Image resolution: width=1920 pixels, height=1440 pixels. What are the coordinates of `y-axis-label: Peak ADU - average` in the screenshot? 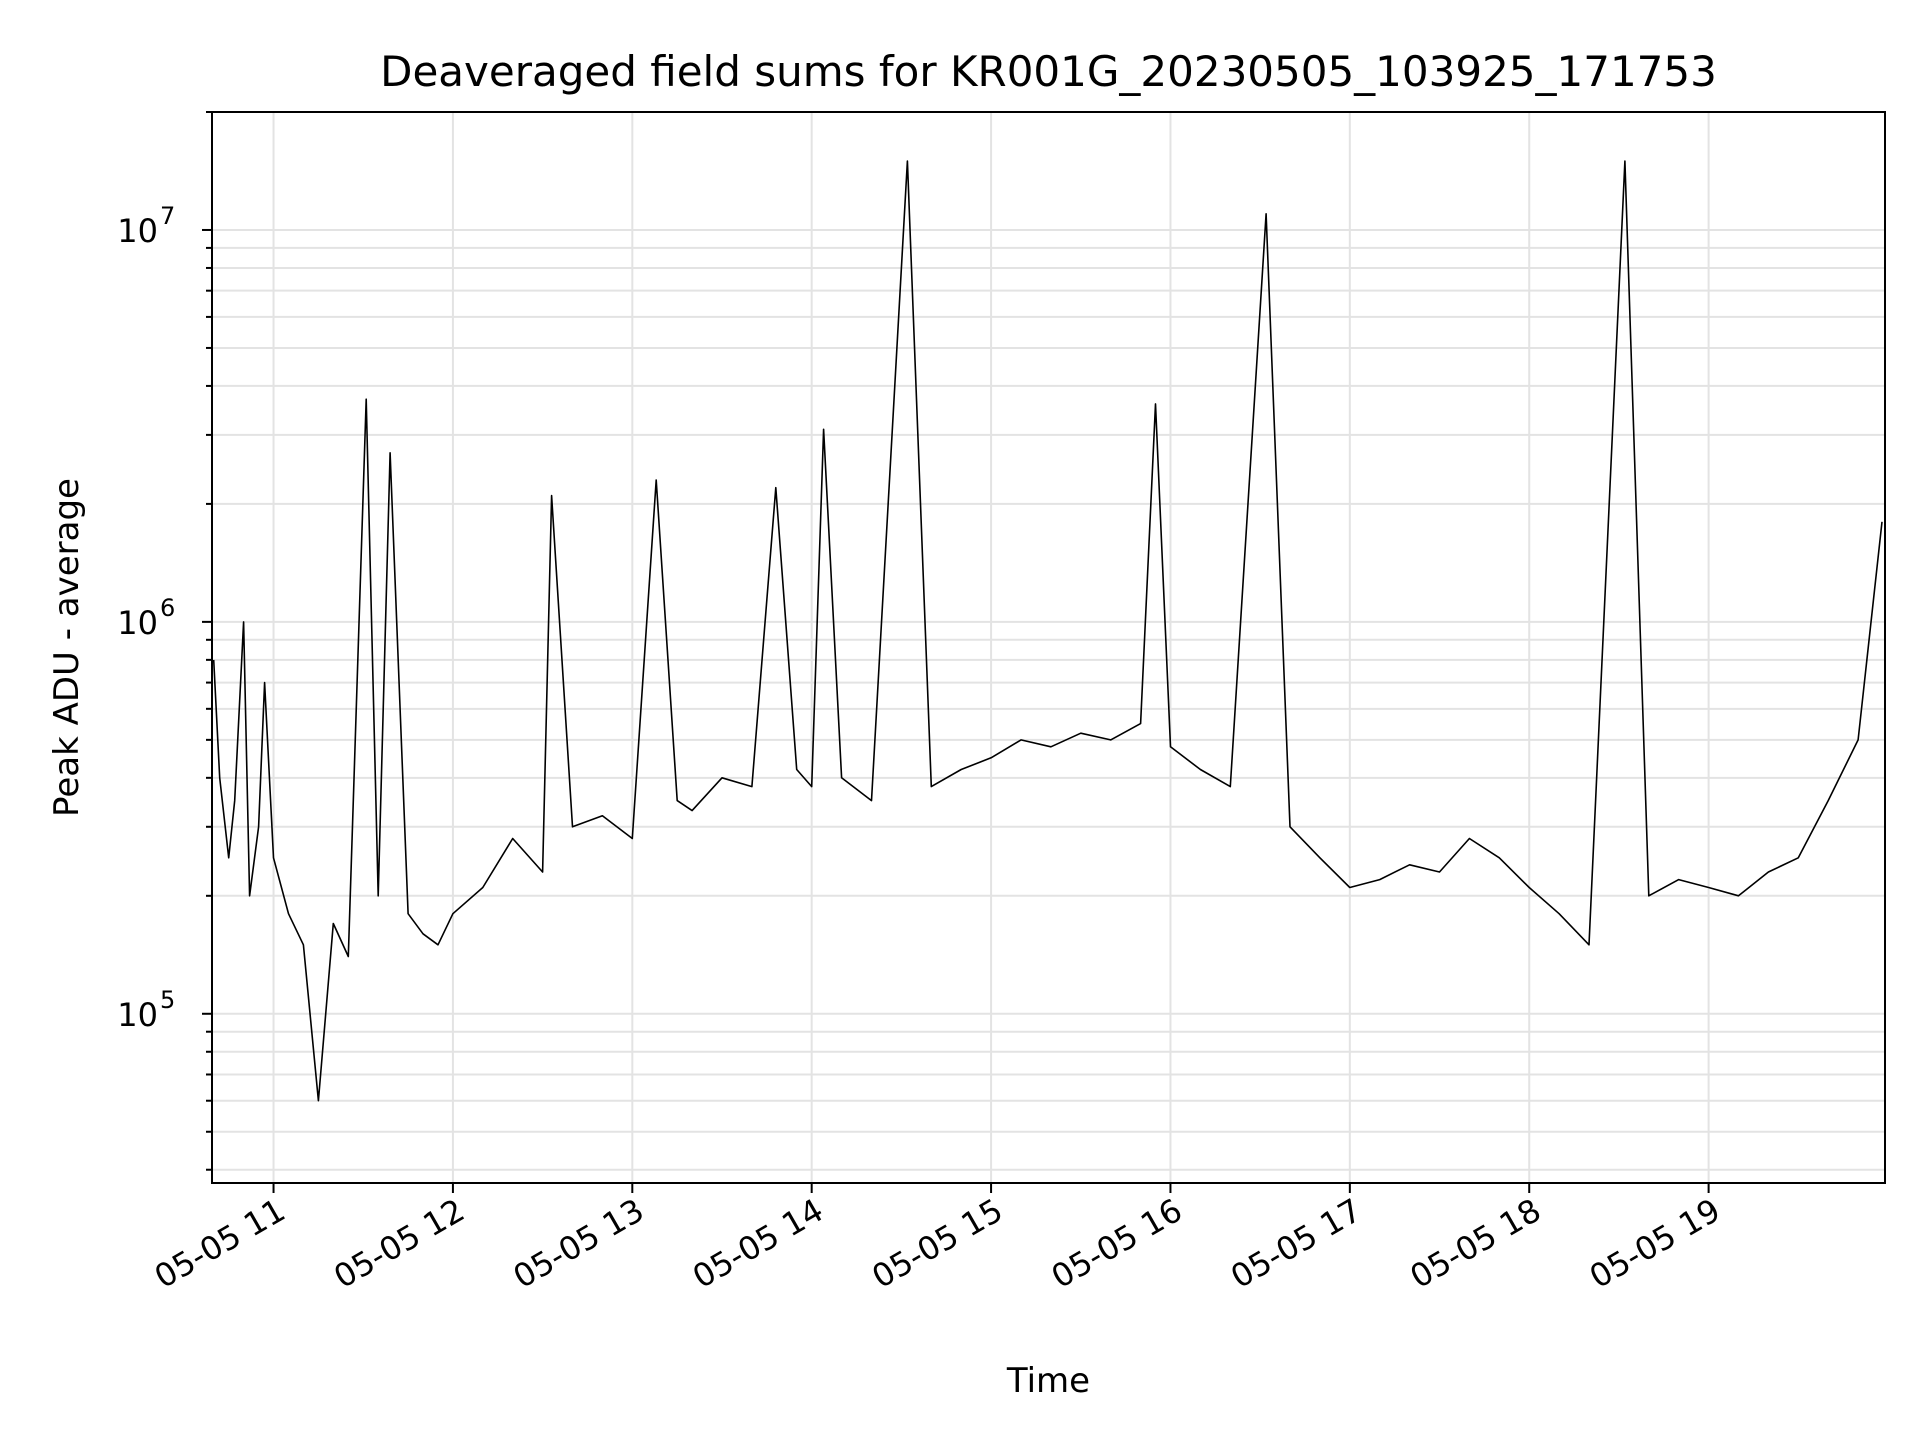 It's located at (67, 647).